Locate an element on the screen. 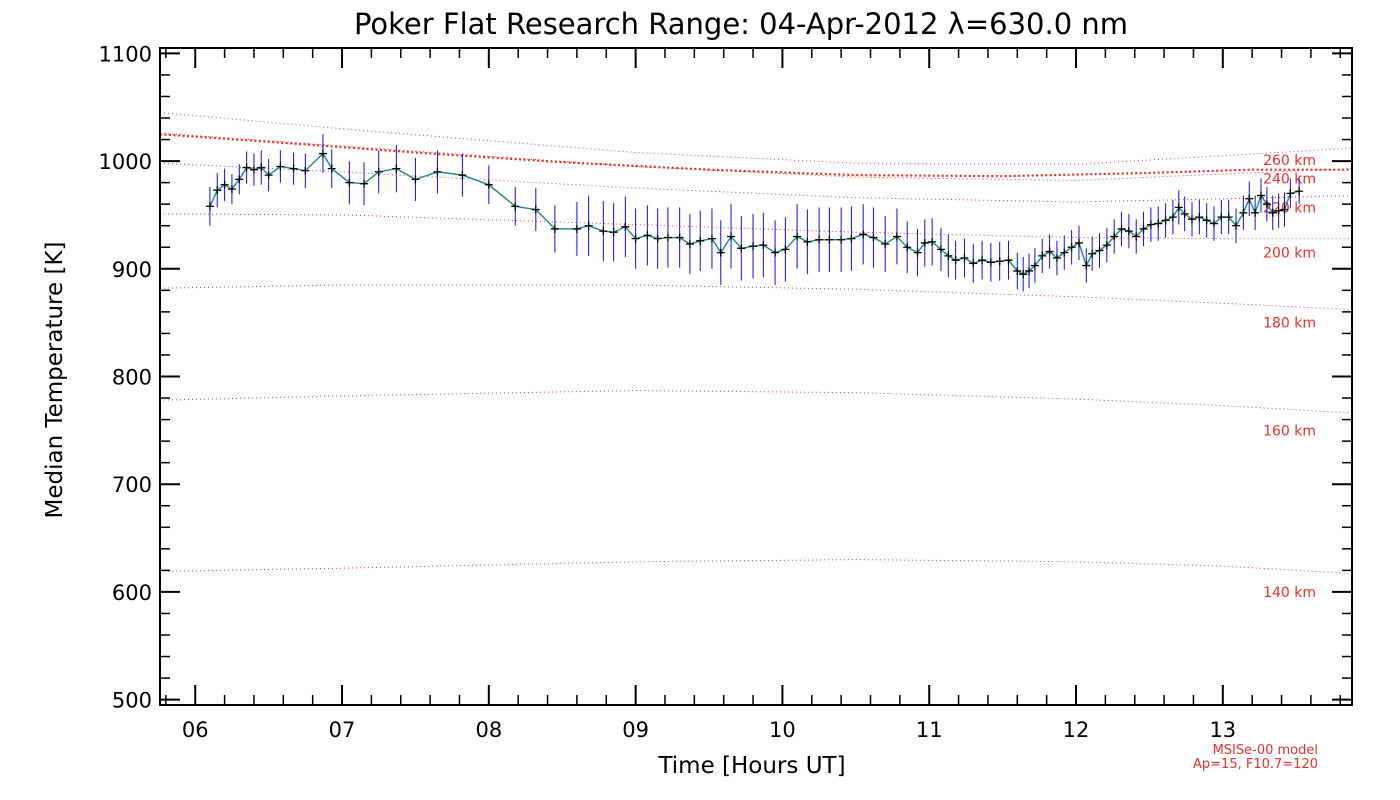 The image size is (1400, 800). model-curve-220-km is located at coordinates (756, 182).